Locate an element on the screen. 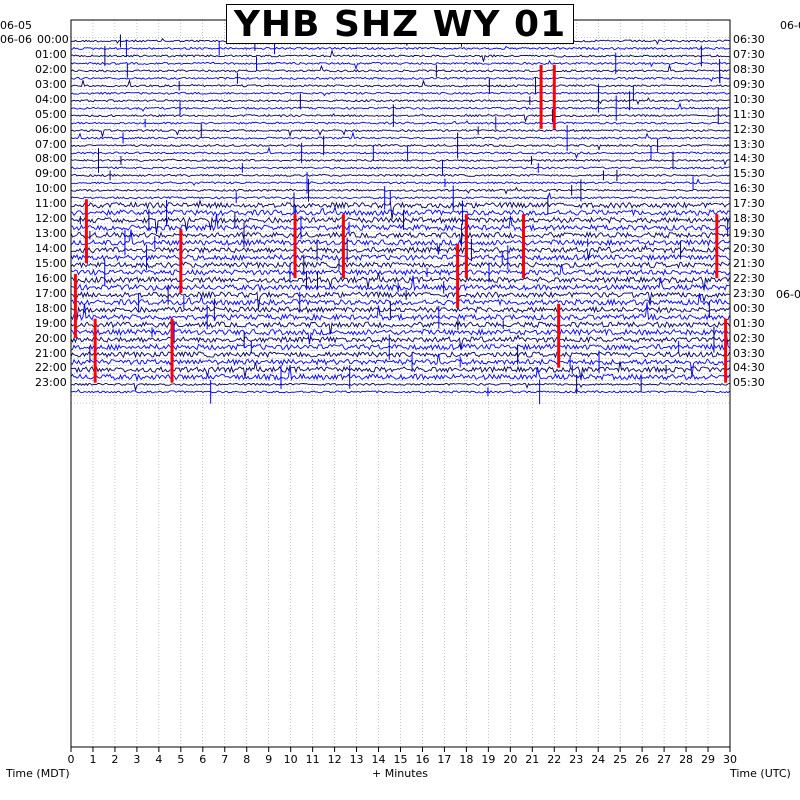 This screenshot has width=800, height=800. x-tick-label: 27 is located at coordinates (664, 759).